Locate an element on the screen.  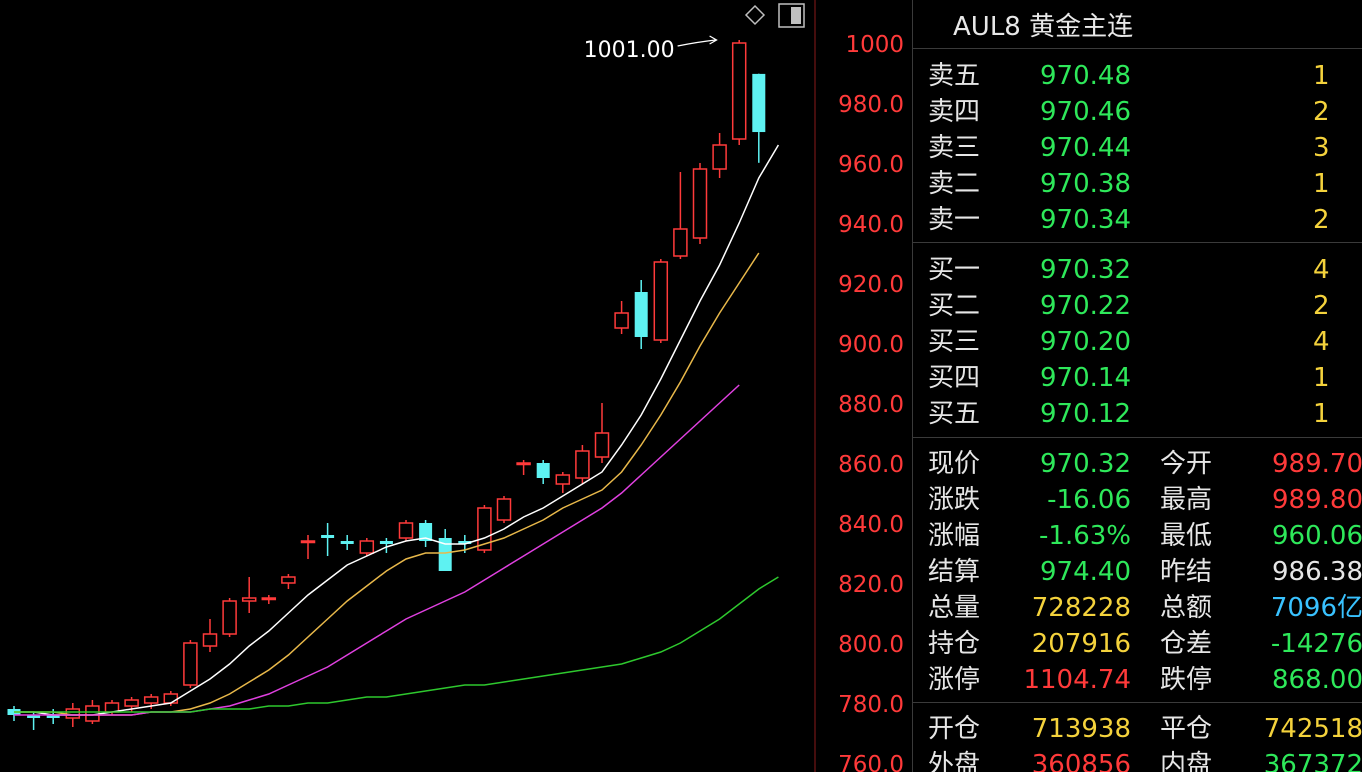
quote-row: 买一 970.32 4 is located at coordinates (1137, 270).